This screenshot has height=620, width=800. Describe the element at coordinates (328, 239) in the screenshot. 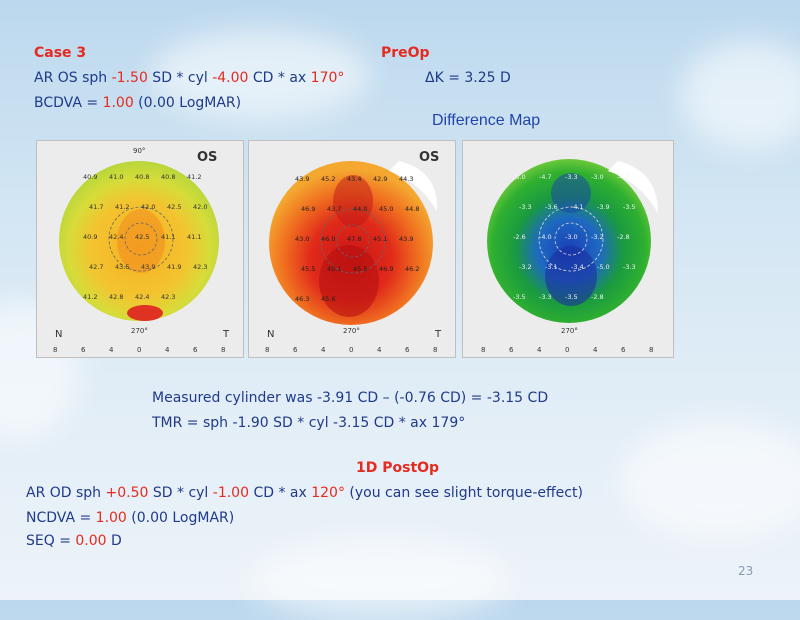

I see `map2-value: 46.0` at that location.